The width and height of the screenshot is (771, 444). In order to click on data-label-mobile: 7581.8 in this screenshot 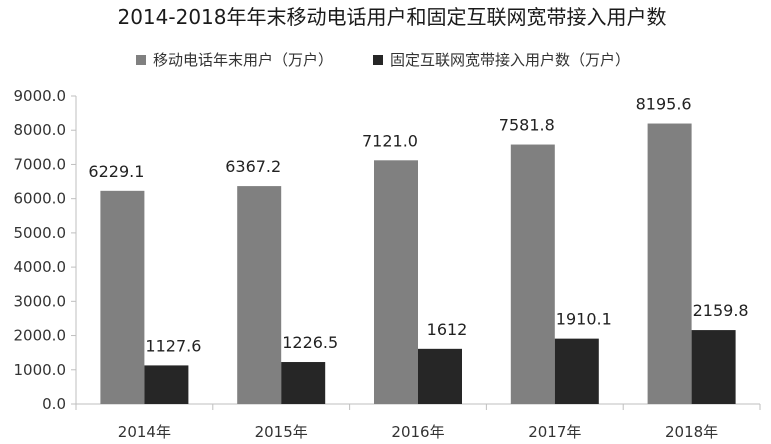, I will do `click(527, 125)`.